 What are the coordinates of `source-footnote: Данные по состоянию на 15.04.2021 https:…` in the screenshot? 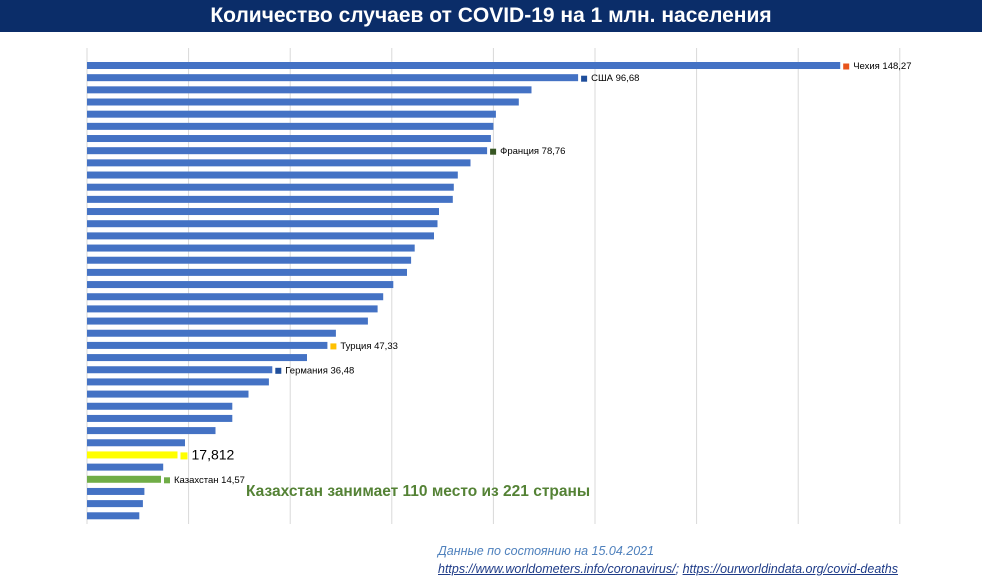 It's located at (708, 560).